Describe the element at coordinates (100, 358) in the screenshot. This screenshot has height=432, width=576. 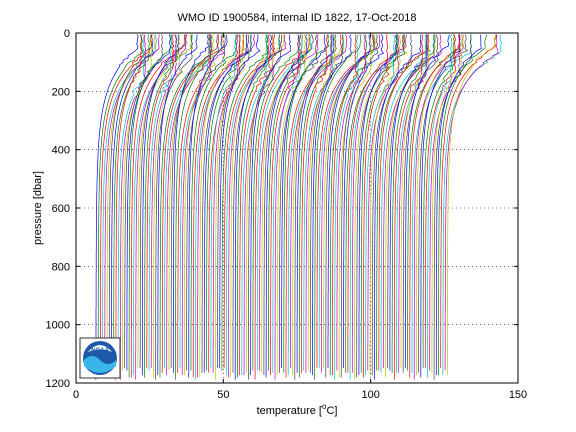
I see `noaa-logo: NOAA` at that location.